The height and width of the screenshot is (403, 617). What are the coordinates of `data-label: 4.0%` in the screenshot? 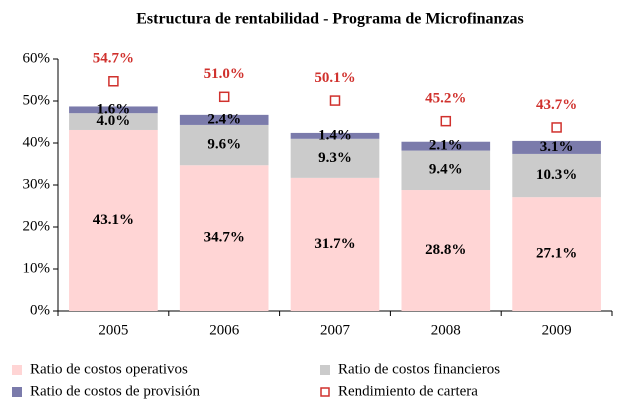 It's located at (114, 121).